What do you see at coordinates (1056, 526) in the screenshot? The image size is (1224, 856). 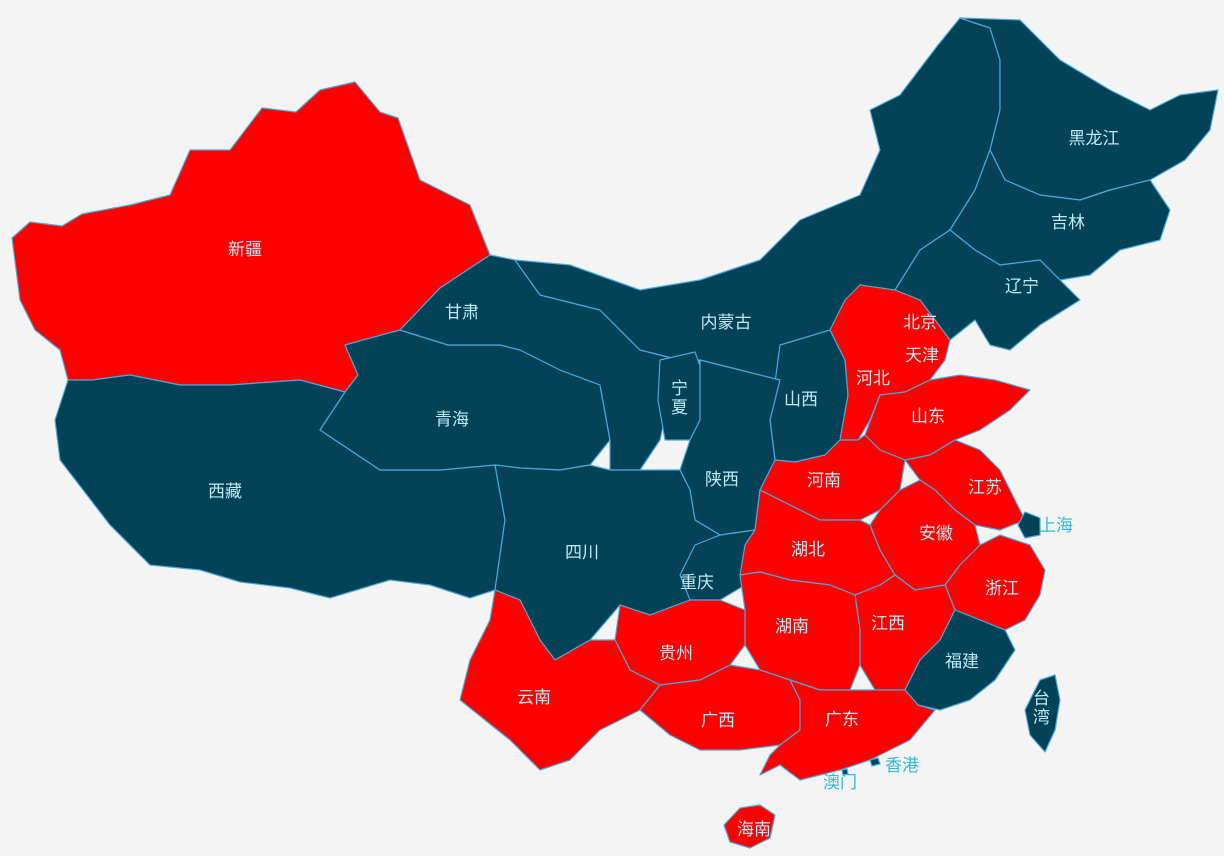 I see `region-label-shanghai: 上海` at bounding box center [1056, 526].